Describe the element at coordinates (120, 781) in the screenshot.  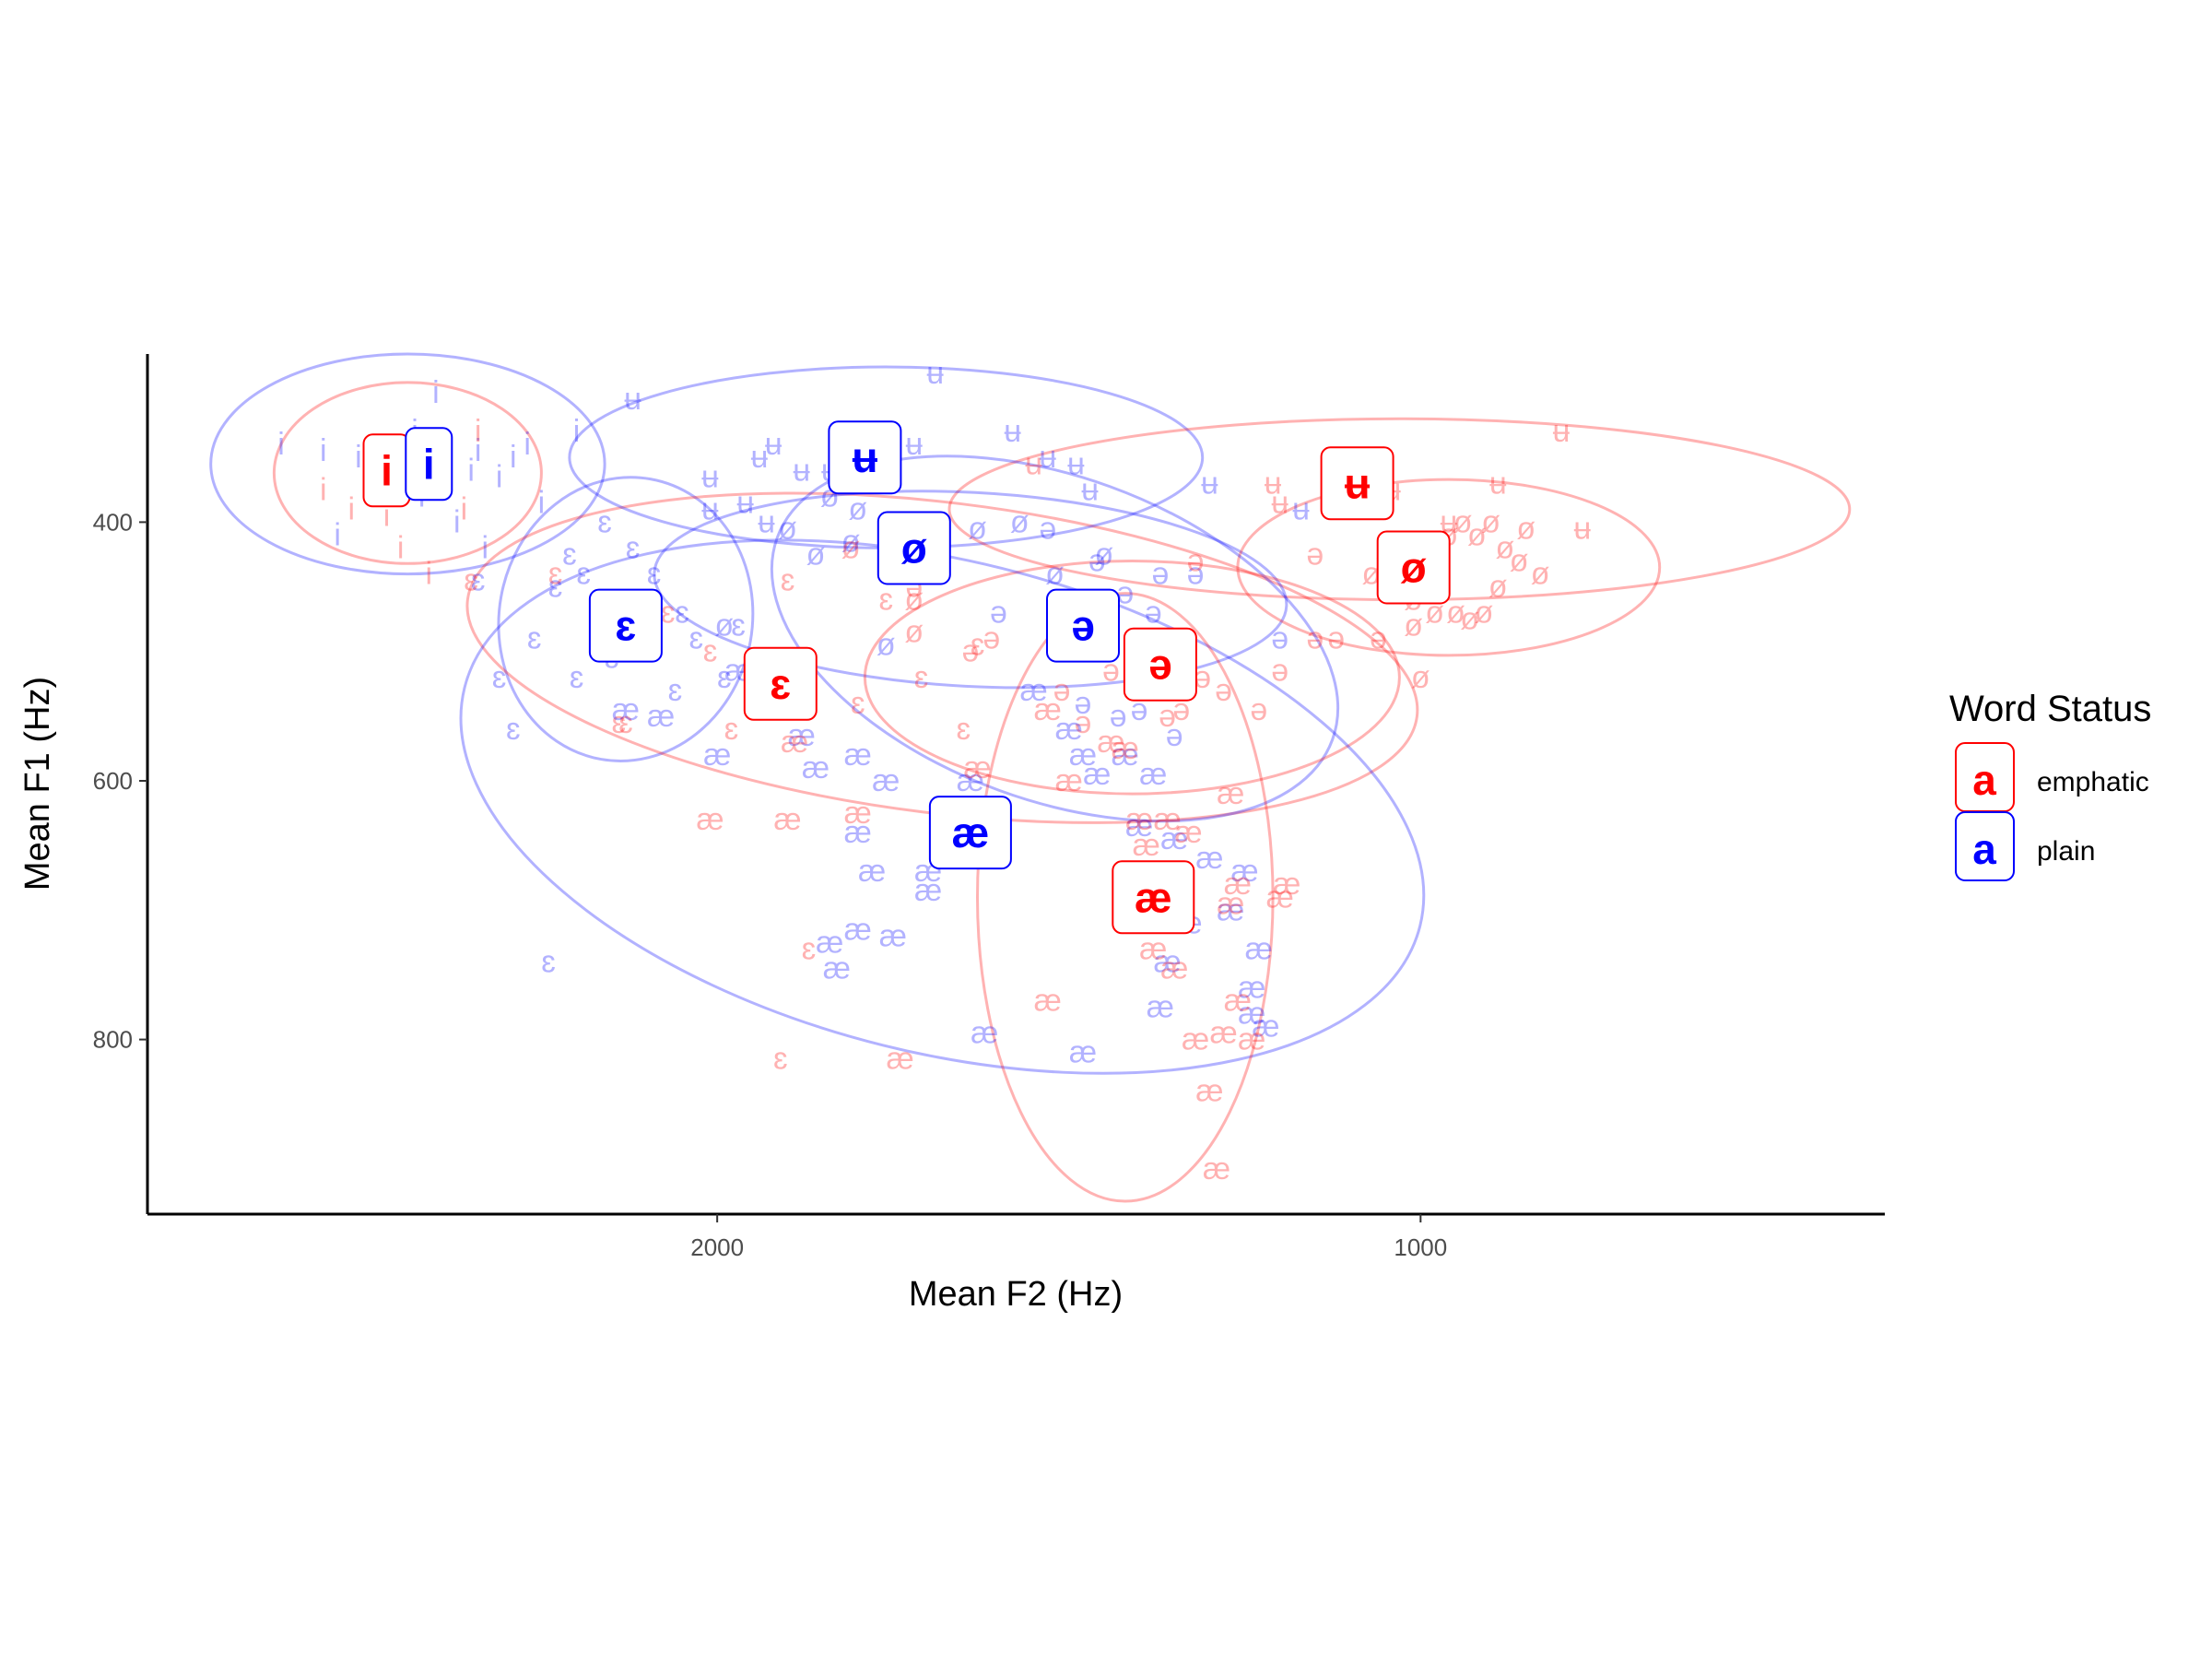
I see `y-ticks: 400 600 800` at that location.